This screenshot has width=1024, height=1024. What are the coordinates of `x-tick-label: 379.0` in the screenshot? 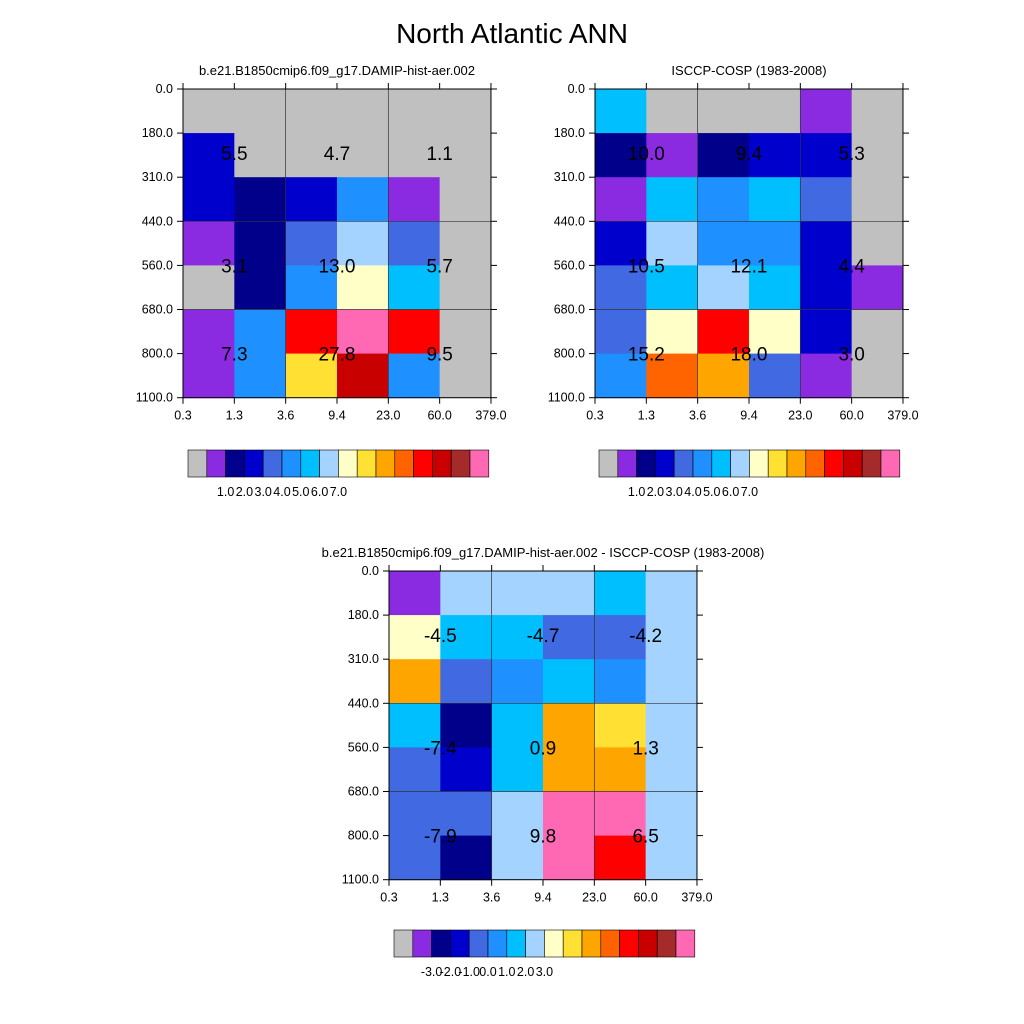 It's located at (902, 416).